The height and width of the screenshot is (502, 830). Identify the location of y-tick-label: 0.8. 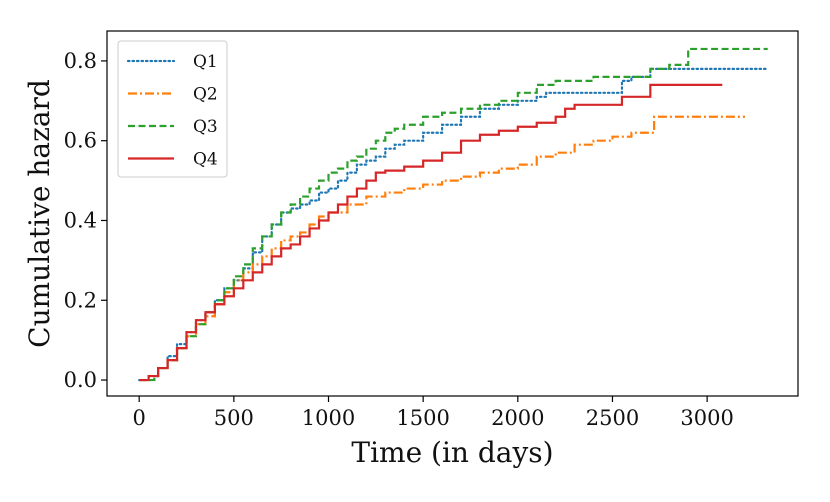
(80, 61).